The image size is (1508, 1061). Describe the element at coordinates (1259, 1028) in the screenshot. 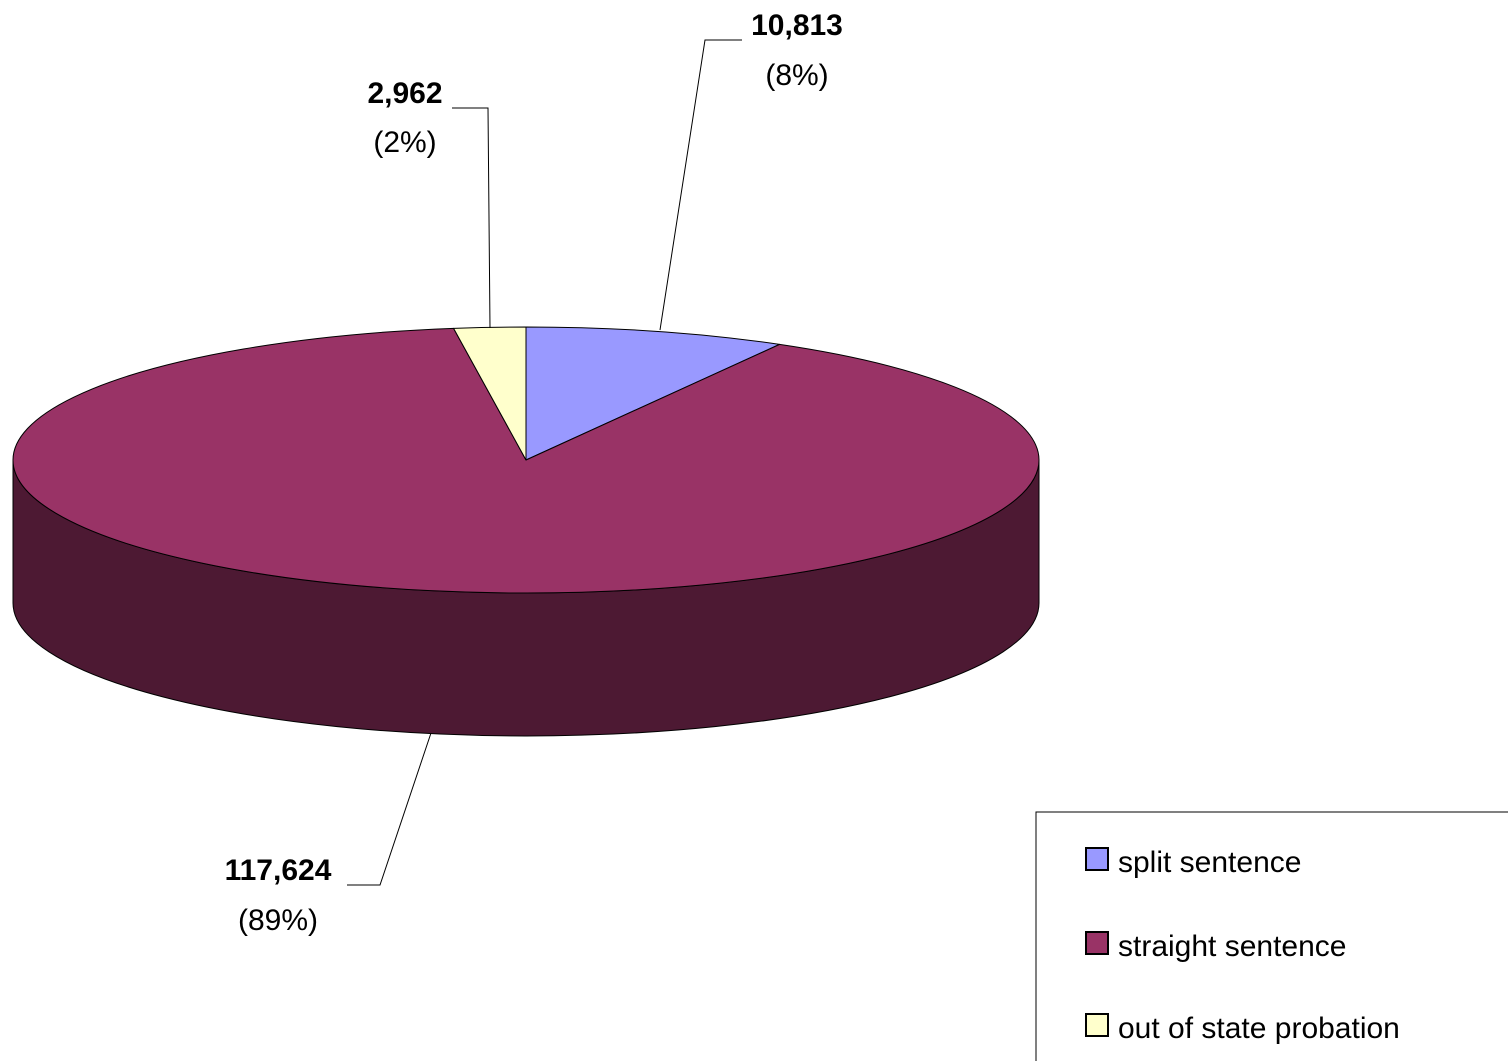

I see `legend-label-out-of-state-probation: out of state probation` at that location.